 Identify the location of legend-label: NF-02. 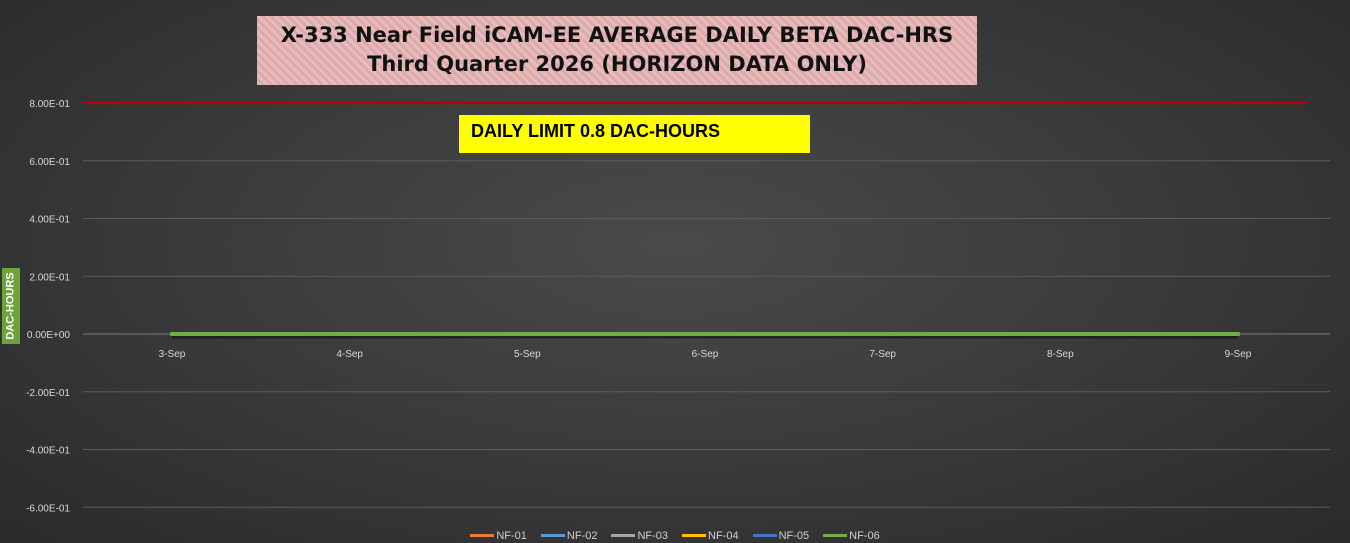
(582, 535).